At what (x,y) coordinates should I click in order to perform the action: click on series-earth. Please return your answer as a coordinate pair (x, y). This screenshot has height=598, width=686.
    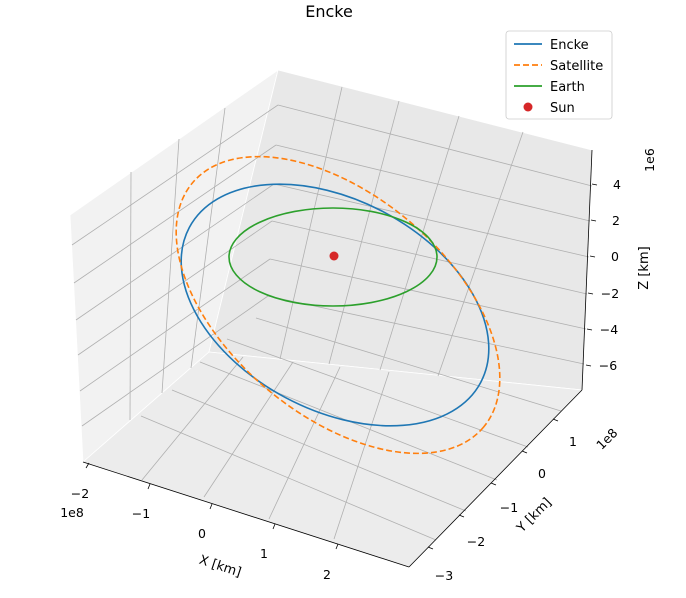
    Looking at the image, I should click on (333, 257).